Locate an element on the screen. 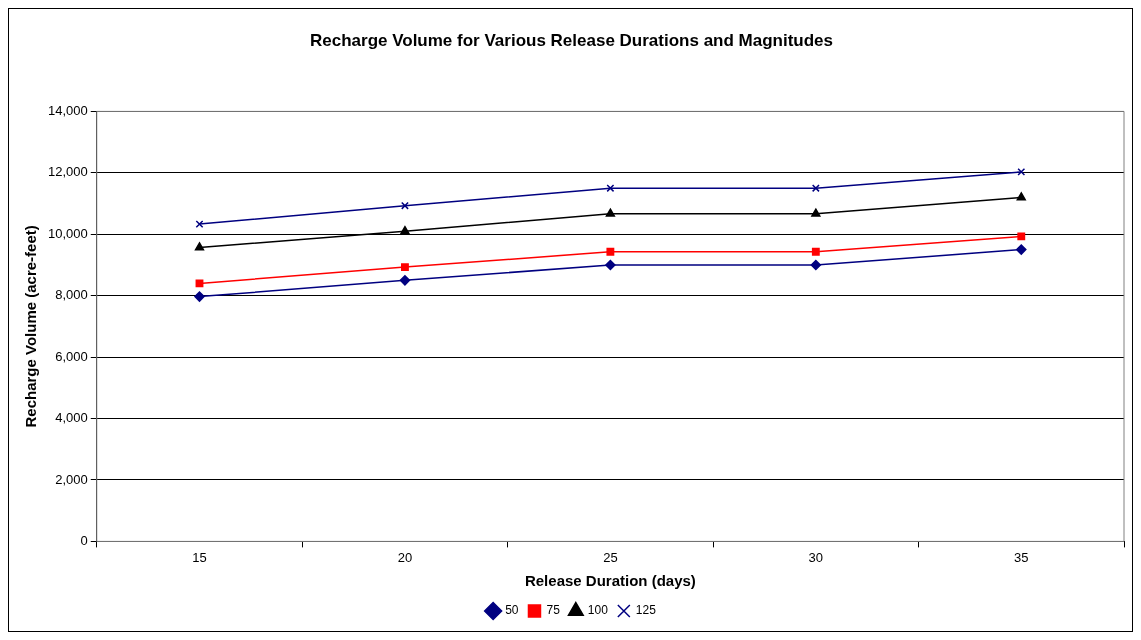 The width and height of the screenshot is (1141, 640). x-tick-label: 35 is located at coordinates (1021, 557).